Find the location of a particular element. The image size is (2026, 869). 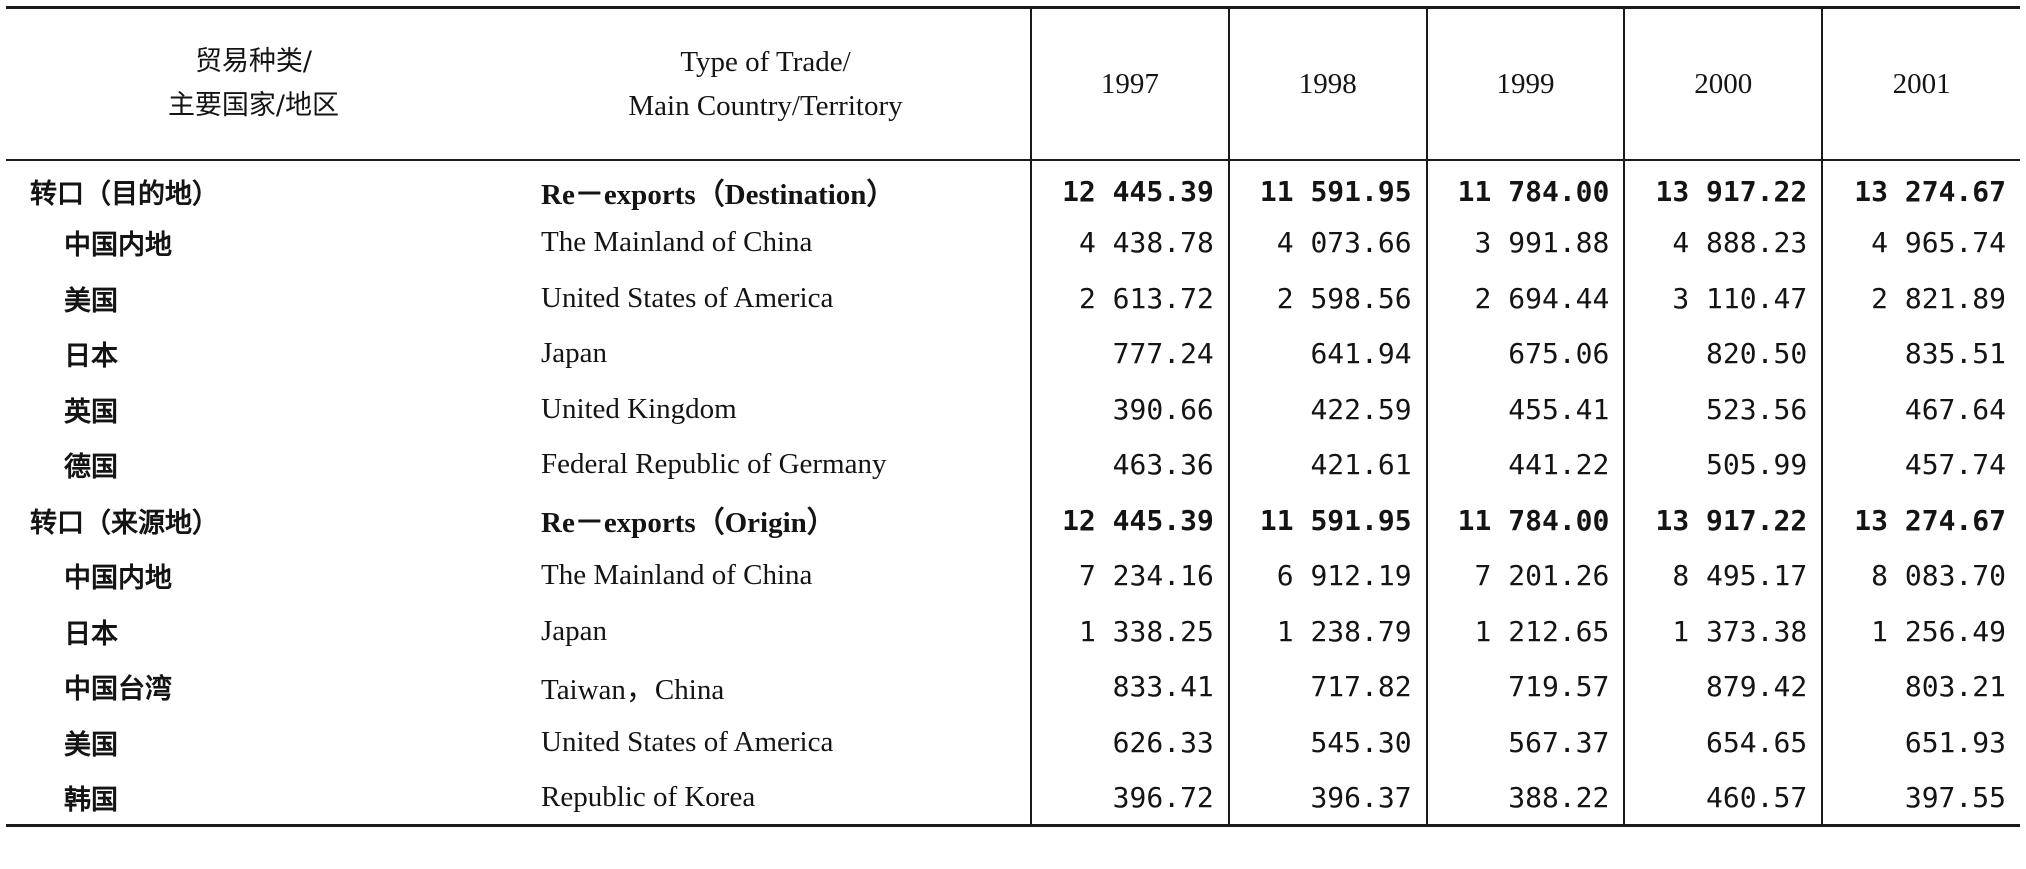

region-name-en: Re－exports（Origin） is located at coordinates (688, 523).